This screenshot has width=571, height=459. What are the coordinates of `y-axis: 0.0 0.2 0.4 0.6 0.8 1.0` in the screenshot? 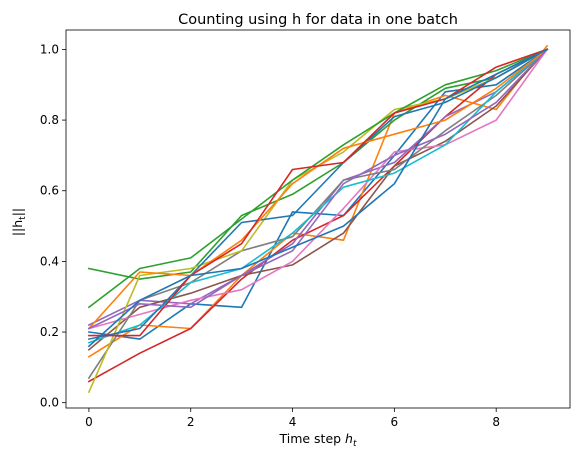 It's located at (53, 226).